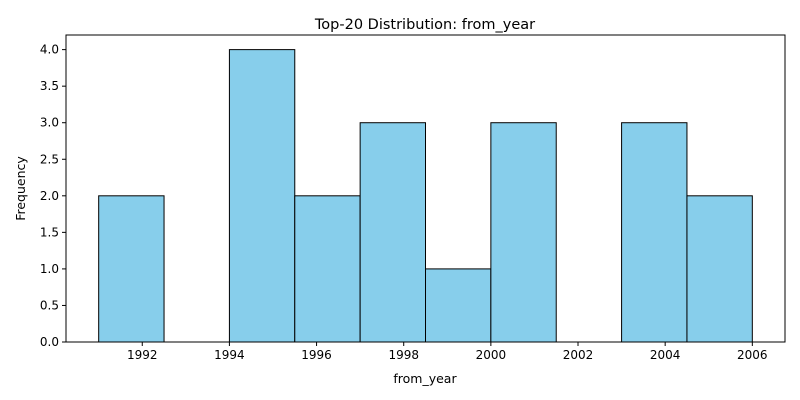 Image resolution: width=800 pixels, height=400 pixels. I want to click on x-axis-ticks: 1992 1994 1996 1998 2000 2002 2004 2006, so click(447, 352).